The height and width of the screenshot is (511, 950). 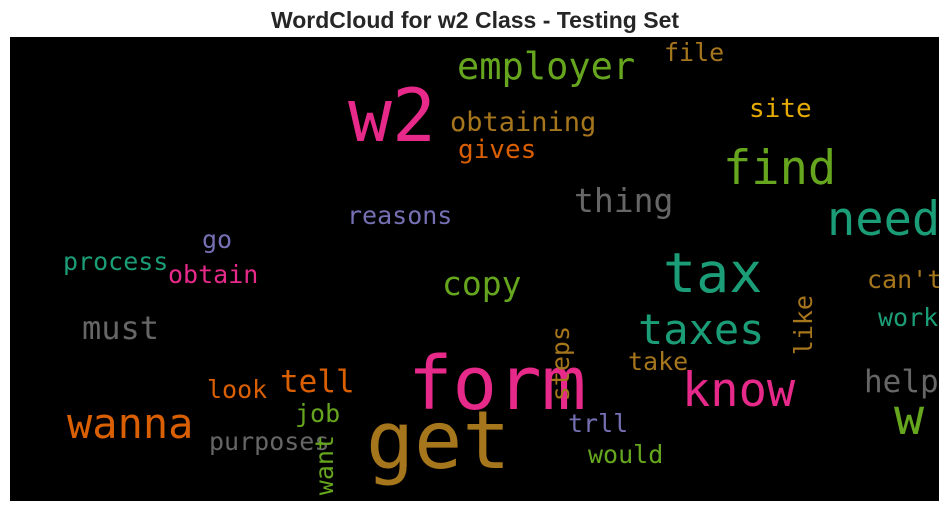 What do you see at coordinates (130, 423) in the screenshot?
I see `word-wanna: wanna` at bounding box center [130, 423].